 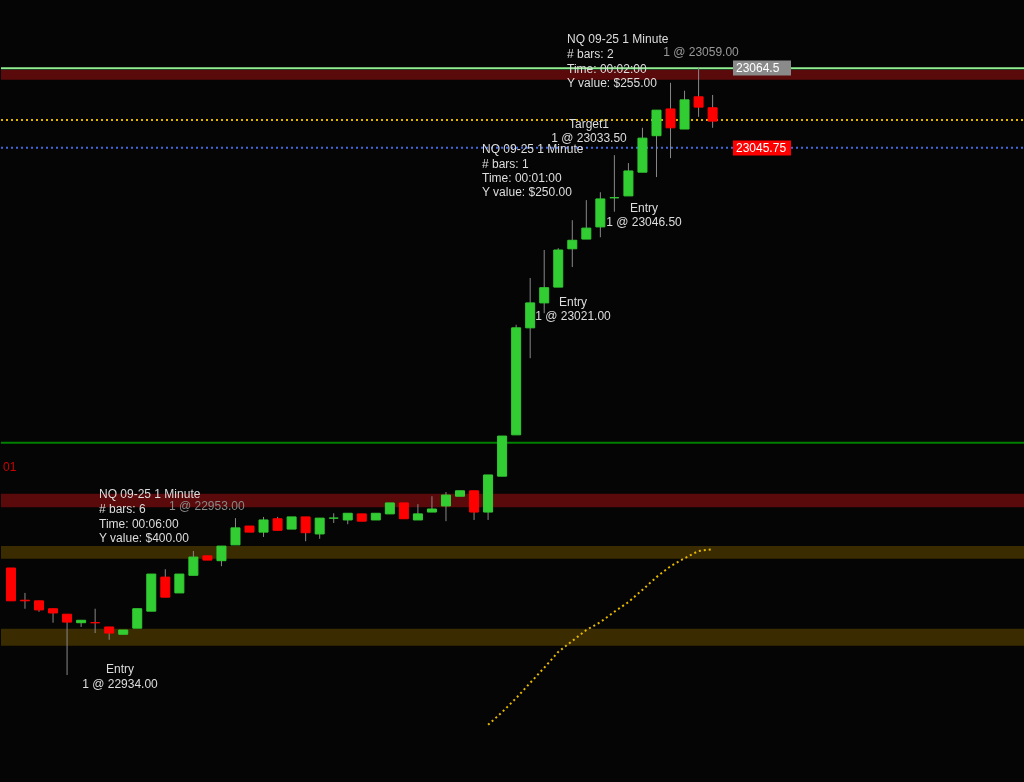 What do you see at coordinates (573, 316) in the screenshot?
I see `annotation: 1 @ 23021.00` at bounding box center [573, 316].